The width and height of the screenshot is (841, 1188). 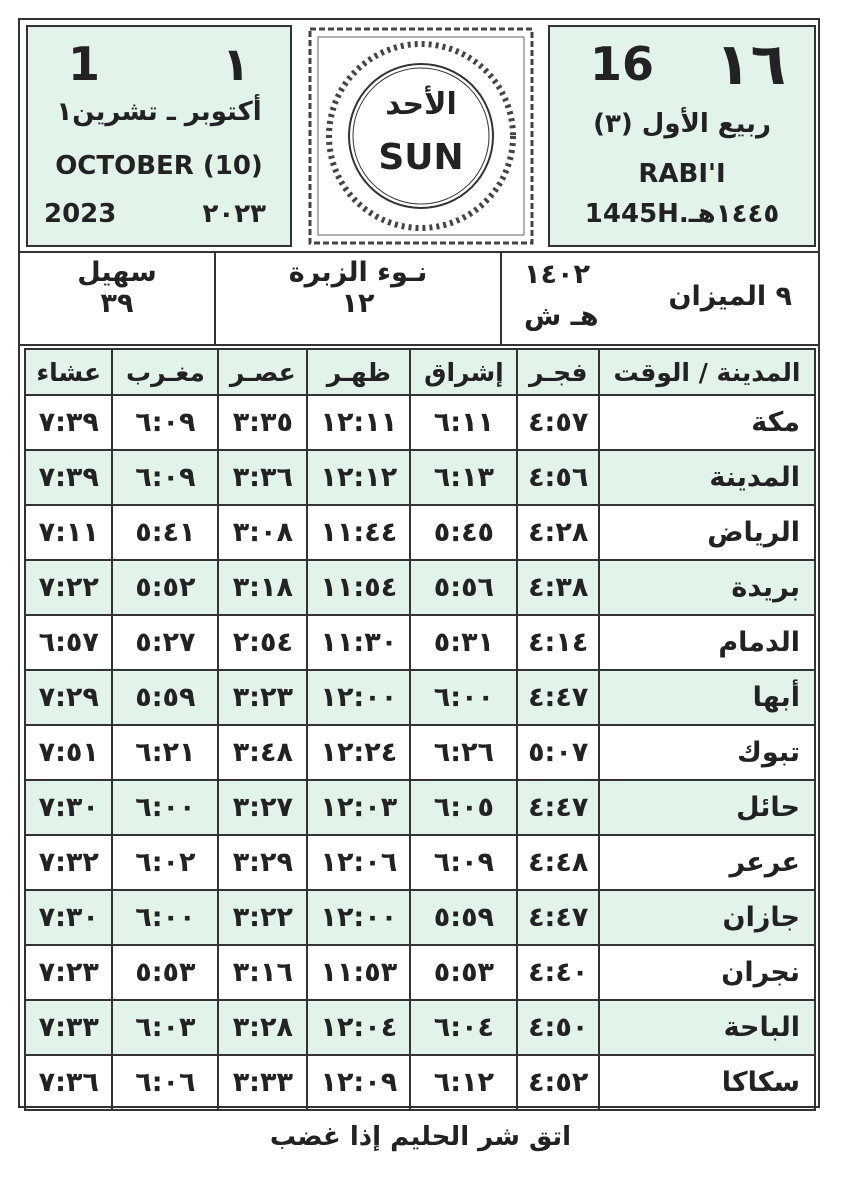 What do you see at coordinates (359, 1027) in the screenshot?
I see `prayer-time: ١٢:٠٤` at bounding box center [359, 1027].